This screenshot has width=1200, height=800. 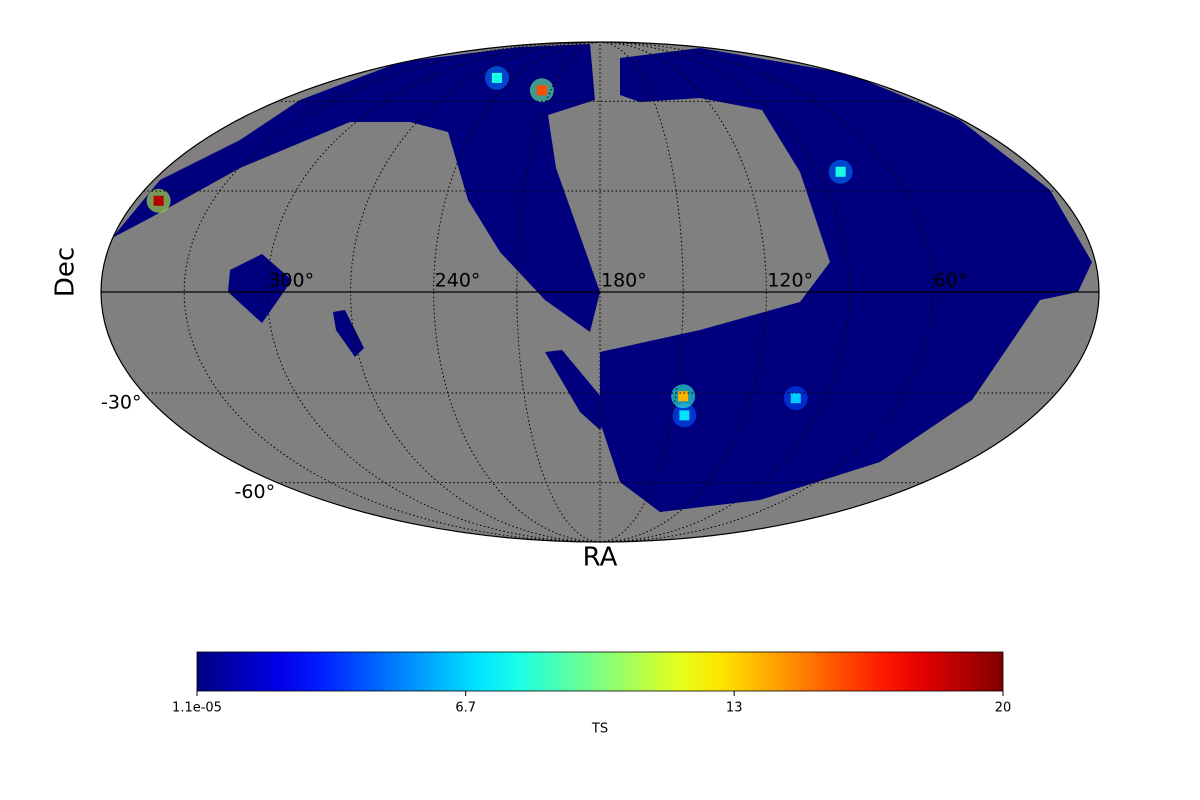 I want to click on x-tick-label: 120°, so click(x=790, y=281).